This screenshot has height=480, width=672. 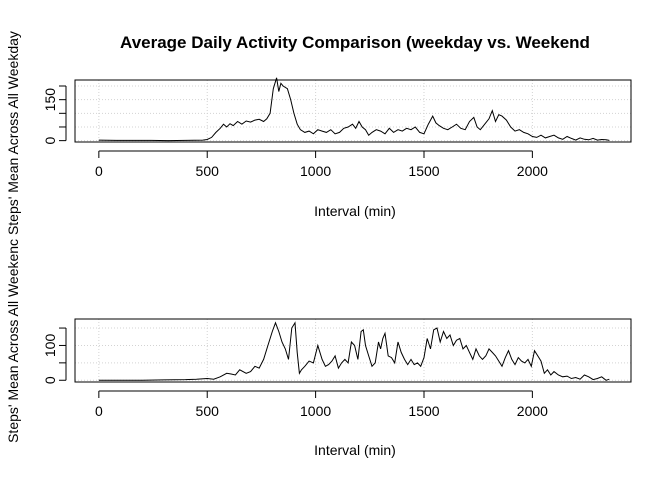 I want to click on weekday-y-axis: 0 150, so click(x=54, y=115).